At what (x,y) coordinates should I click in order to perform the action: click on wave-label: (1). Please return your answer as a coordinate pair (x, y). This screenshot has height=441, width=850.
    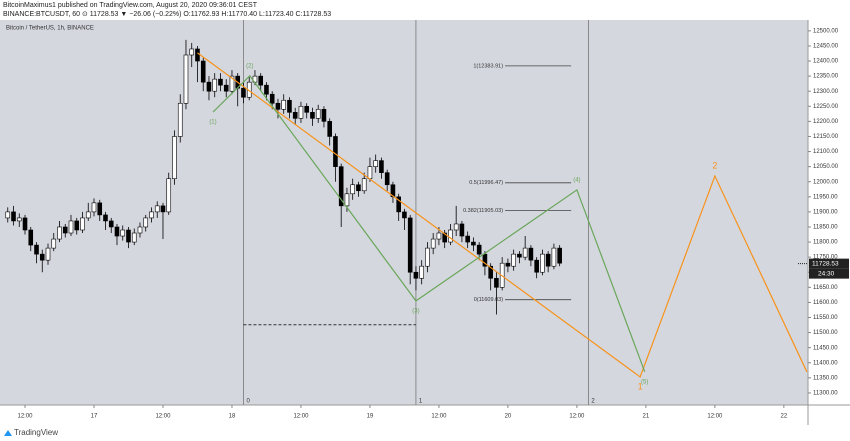
    Looking at the image, I should click on (212, 123).